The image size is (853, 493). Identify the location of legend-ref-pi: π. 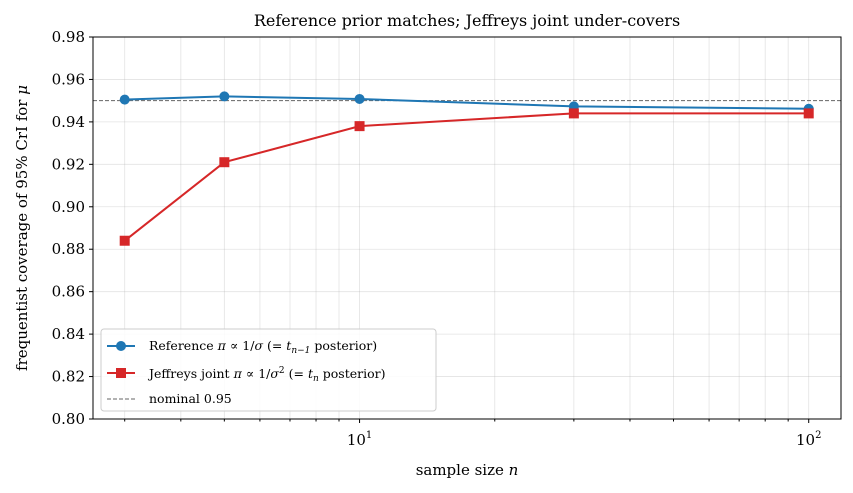
(222, 345).